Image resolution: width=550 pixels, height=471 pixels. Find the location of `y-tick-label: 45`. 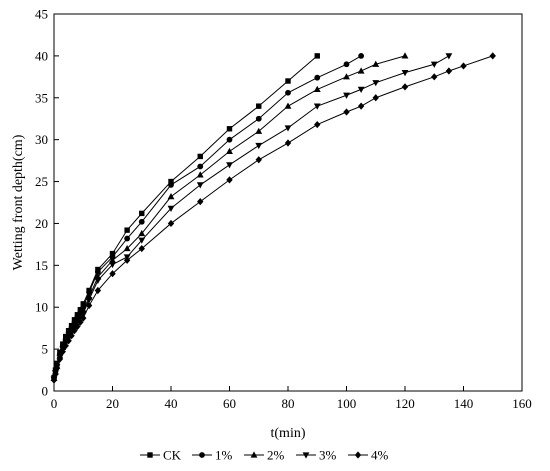

y-tick-label: 45 is located at coordinates (41, 14).